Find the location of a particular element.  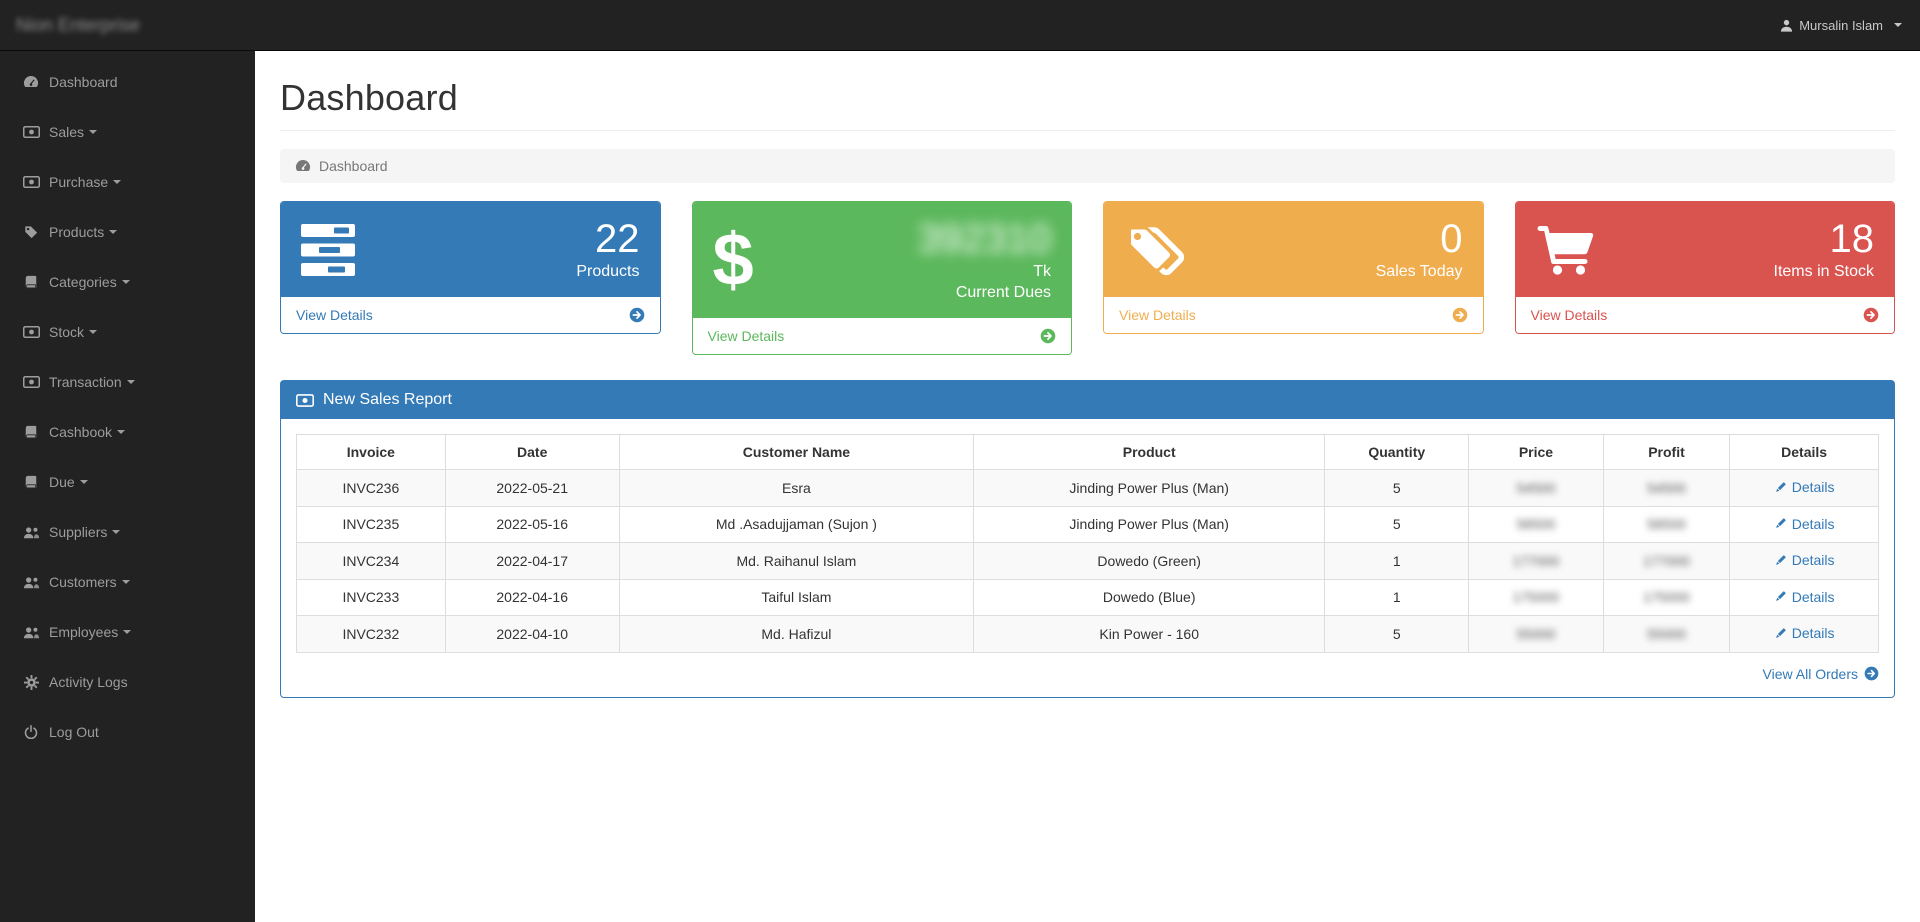

sidebar-item-purchase: Purchase is located at coordinates (127, 182).